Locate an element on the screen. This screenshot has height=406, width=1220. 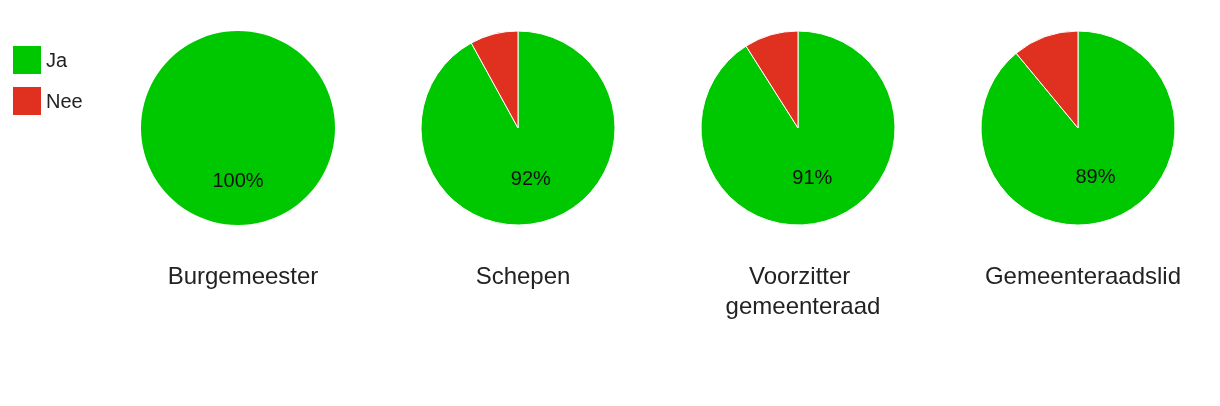
legend-label: Ja is located at coordinates (57, 60).